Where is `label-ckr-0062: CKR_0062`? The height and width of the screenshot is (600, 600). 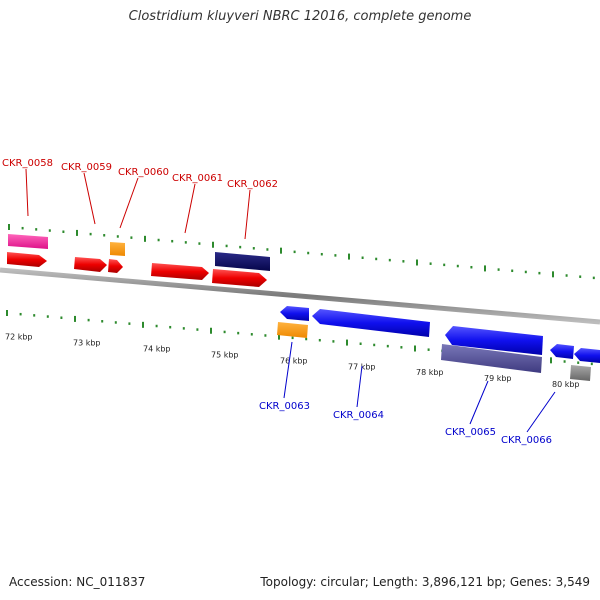 label-ckr-0062: CKR_0062 is located at coordinates (252, 184).